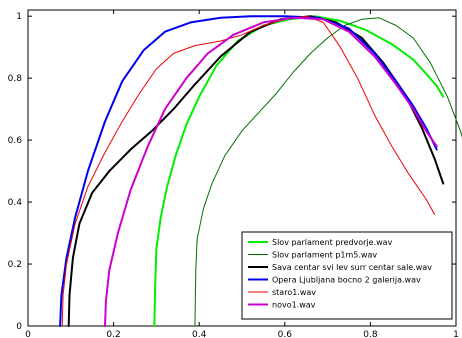  Describe the element at coordinates (113, 334) in the screenshot. I see `x-tick-label: 0.2` at that location.